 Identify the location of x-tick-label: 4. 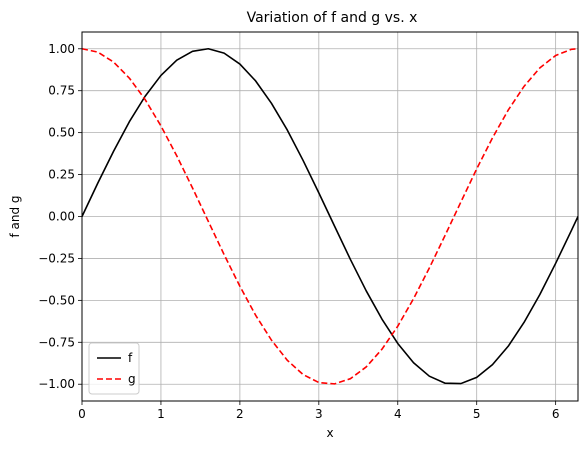
(398, 414).